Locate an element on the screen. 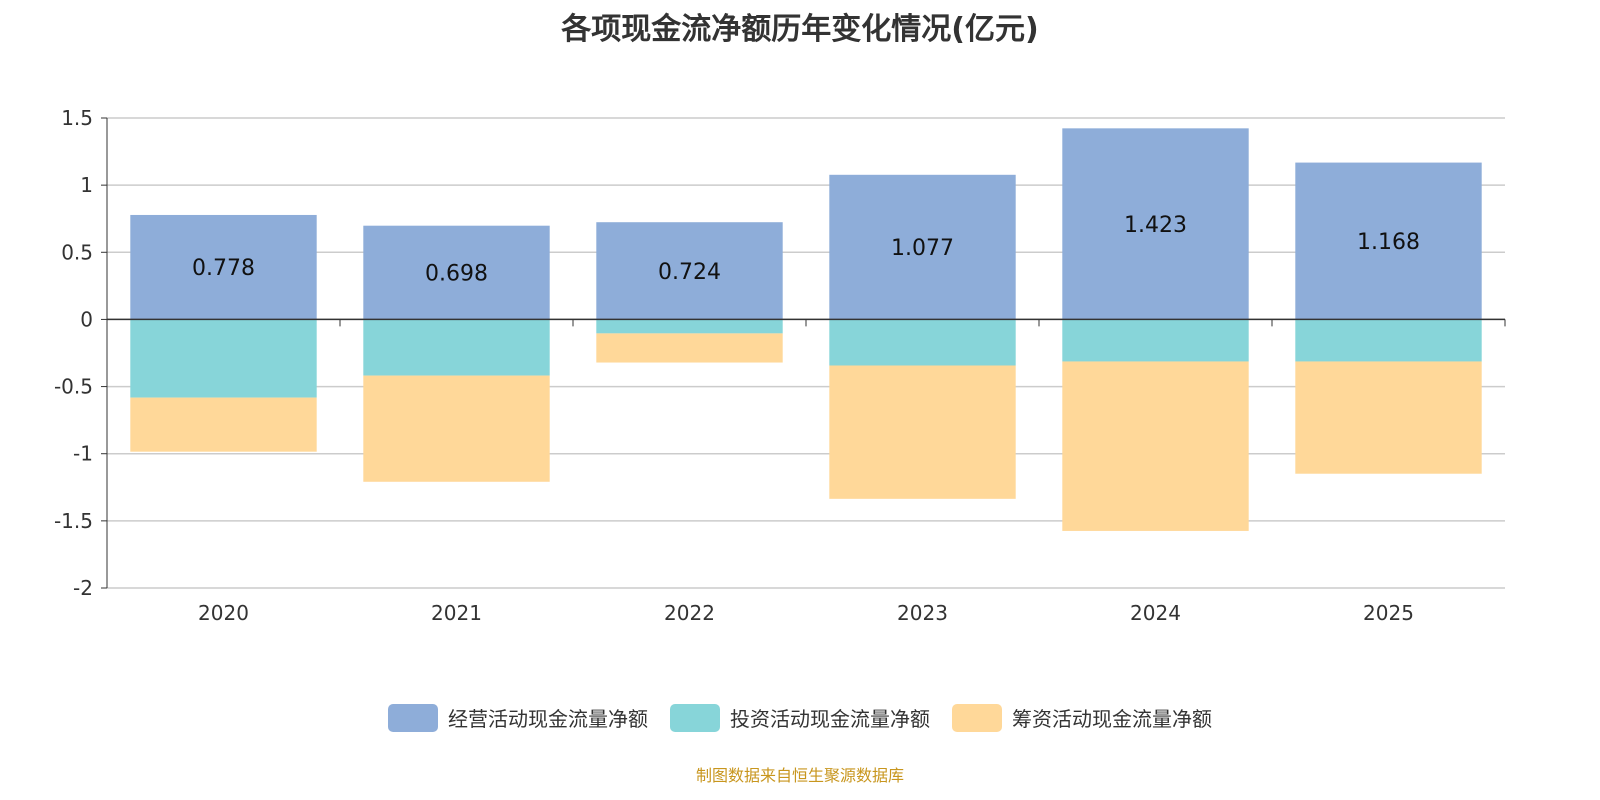 The image size is (1600, 800). x-tick-label: 2021 is located at coordinates (456, 613).